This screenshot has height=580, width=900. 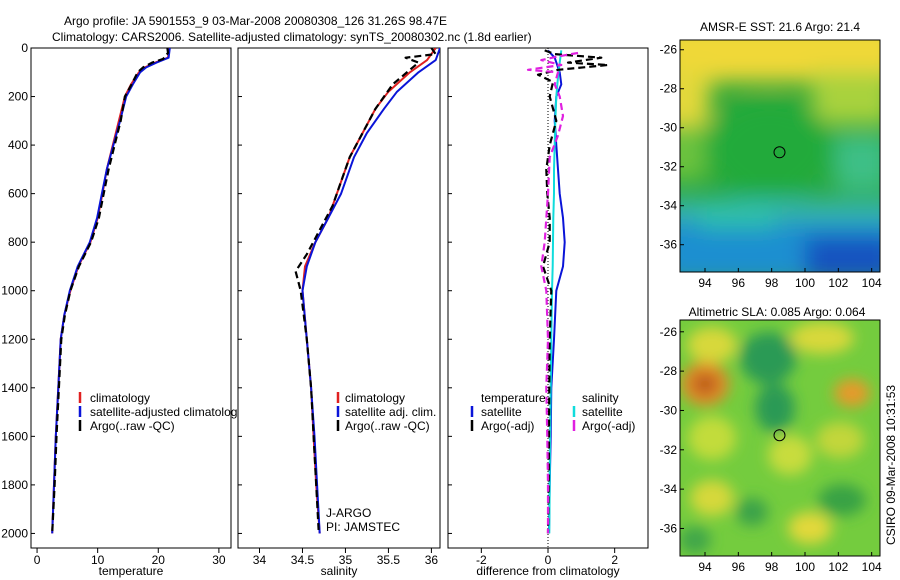 What do you see at coordinates (260, 560) in the screenshot?
I see `x-tick-label: 34` at bounding box center [260, 560].